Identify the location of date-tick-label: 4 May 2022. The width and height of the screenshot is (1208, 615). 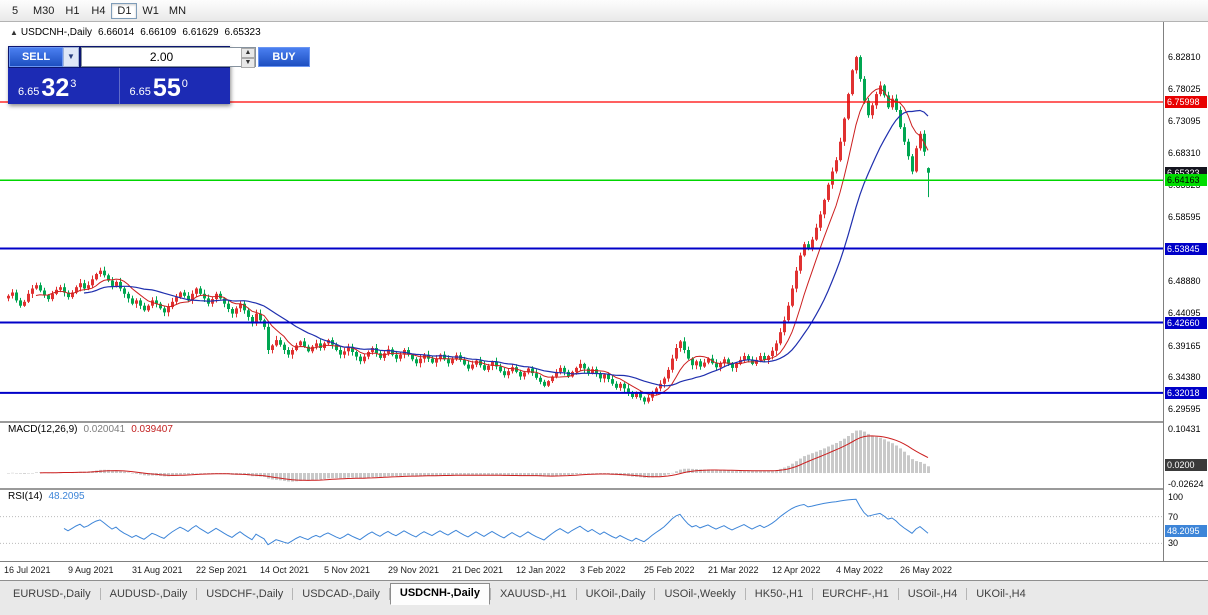
(860, 570).